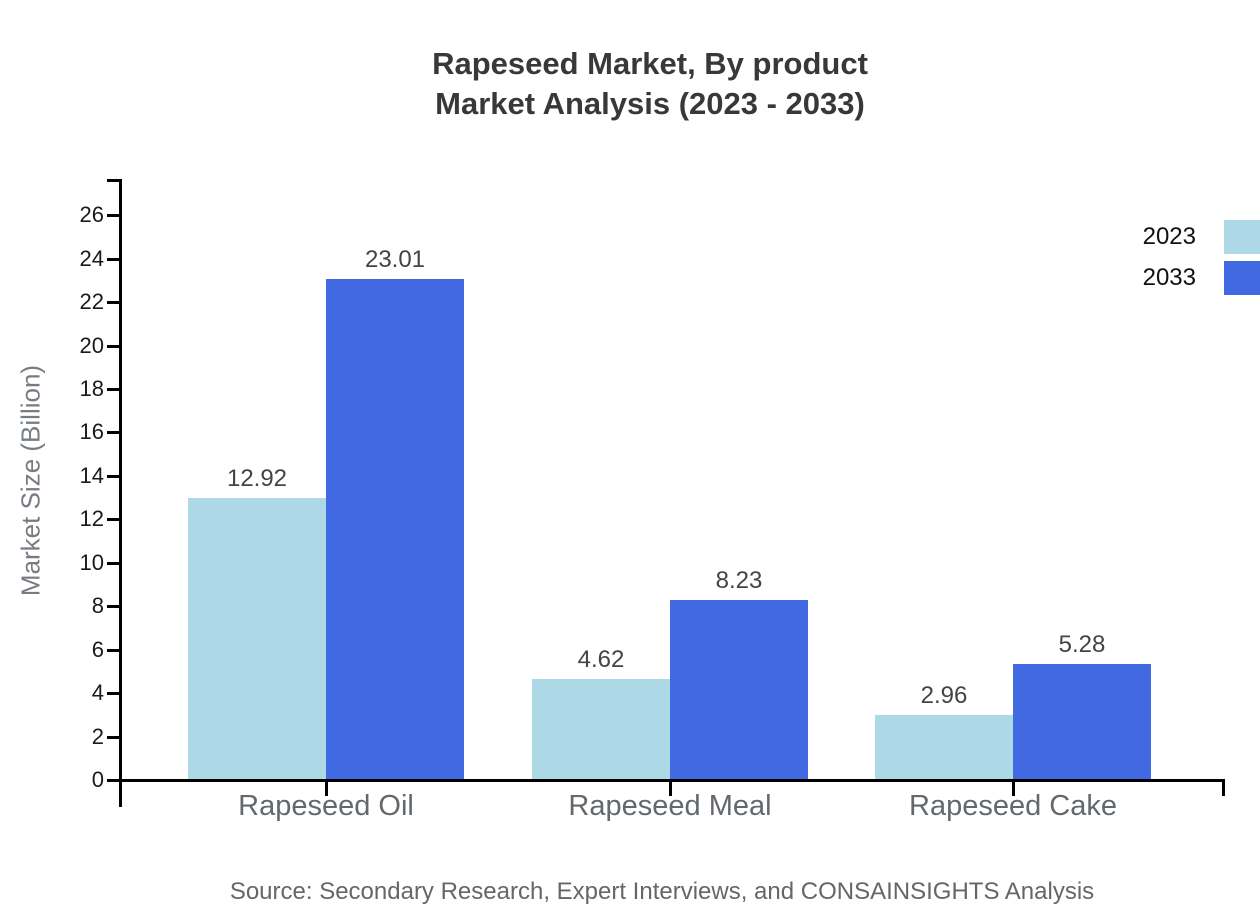  I want to click on bar-2033-rapeseed-meal, so click(739, 689).